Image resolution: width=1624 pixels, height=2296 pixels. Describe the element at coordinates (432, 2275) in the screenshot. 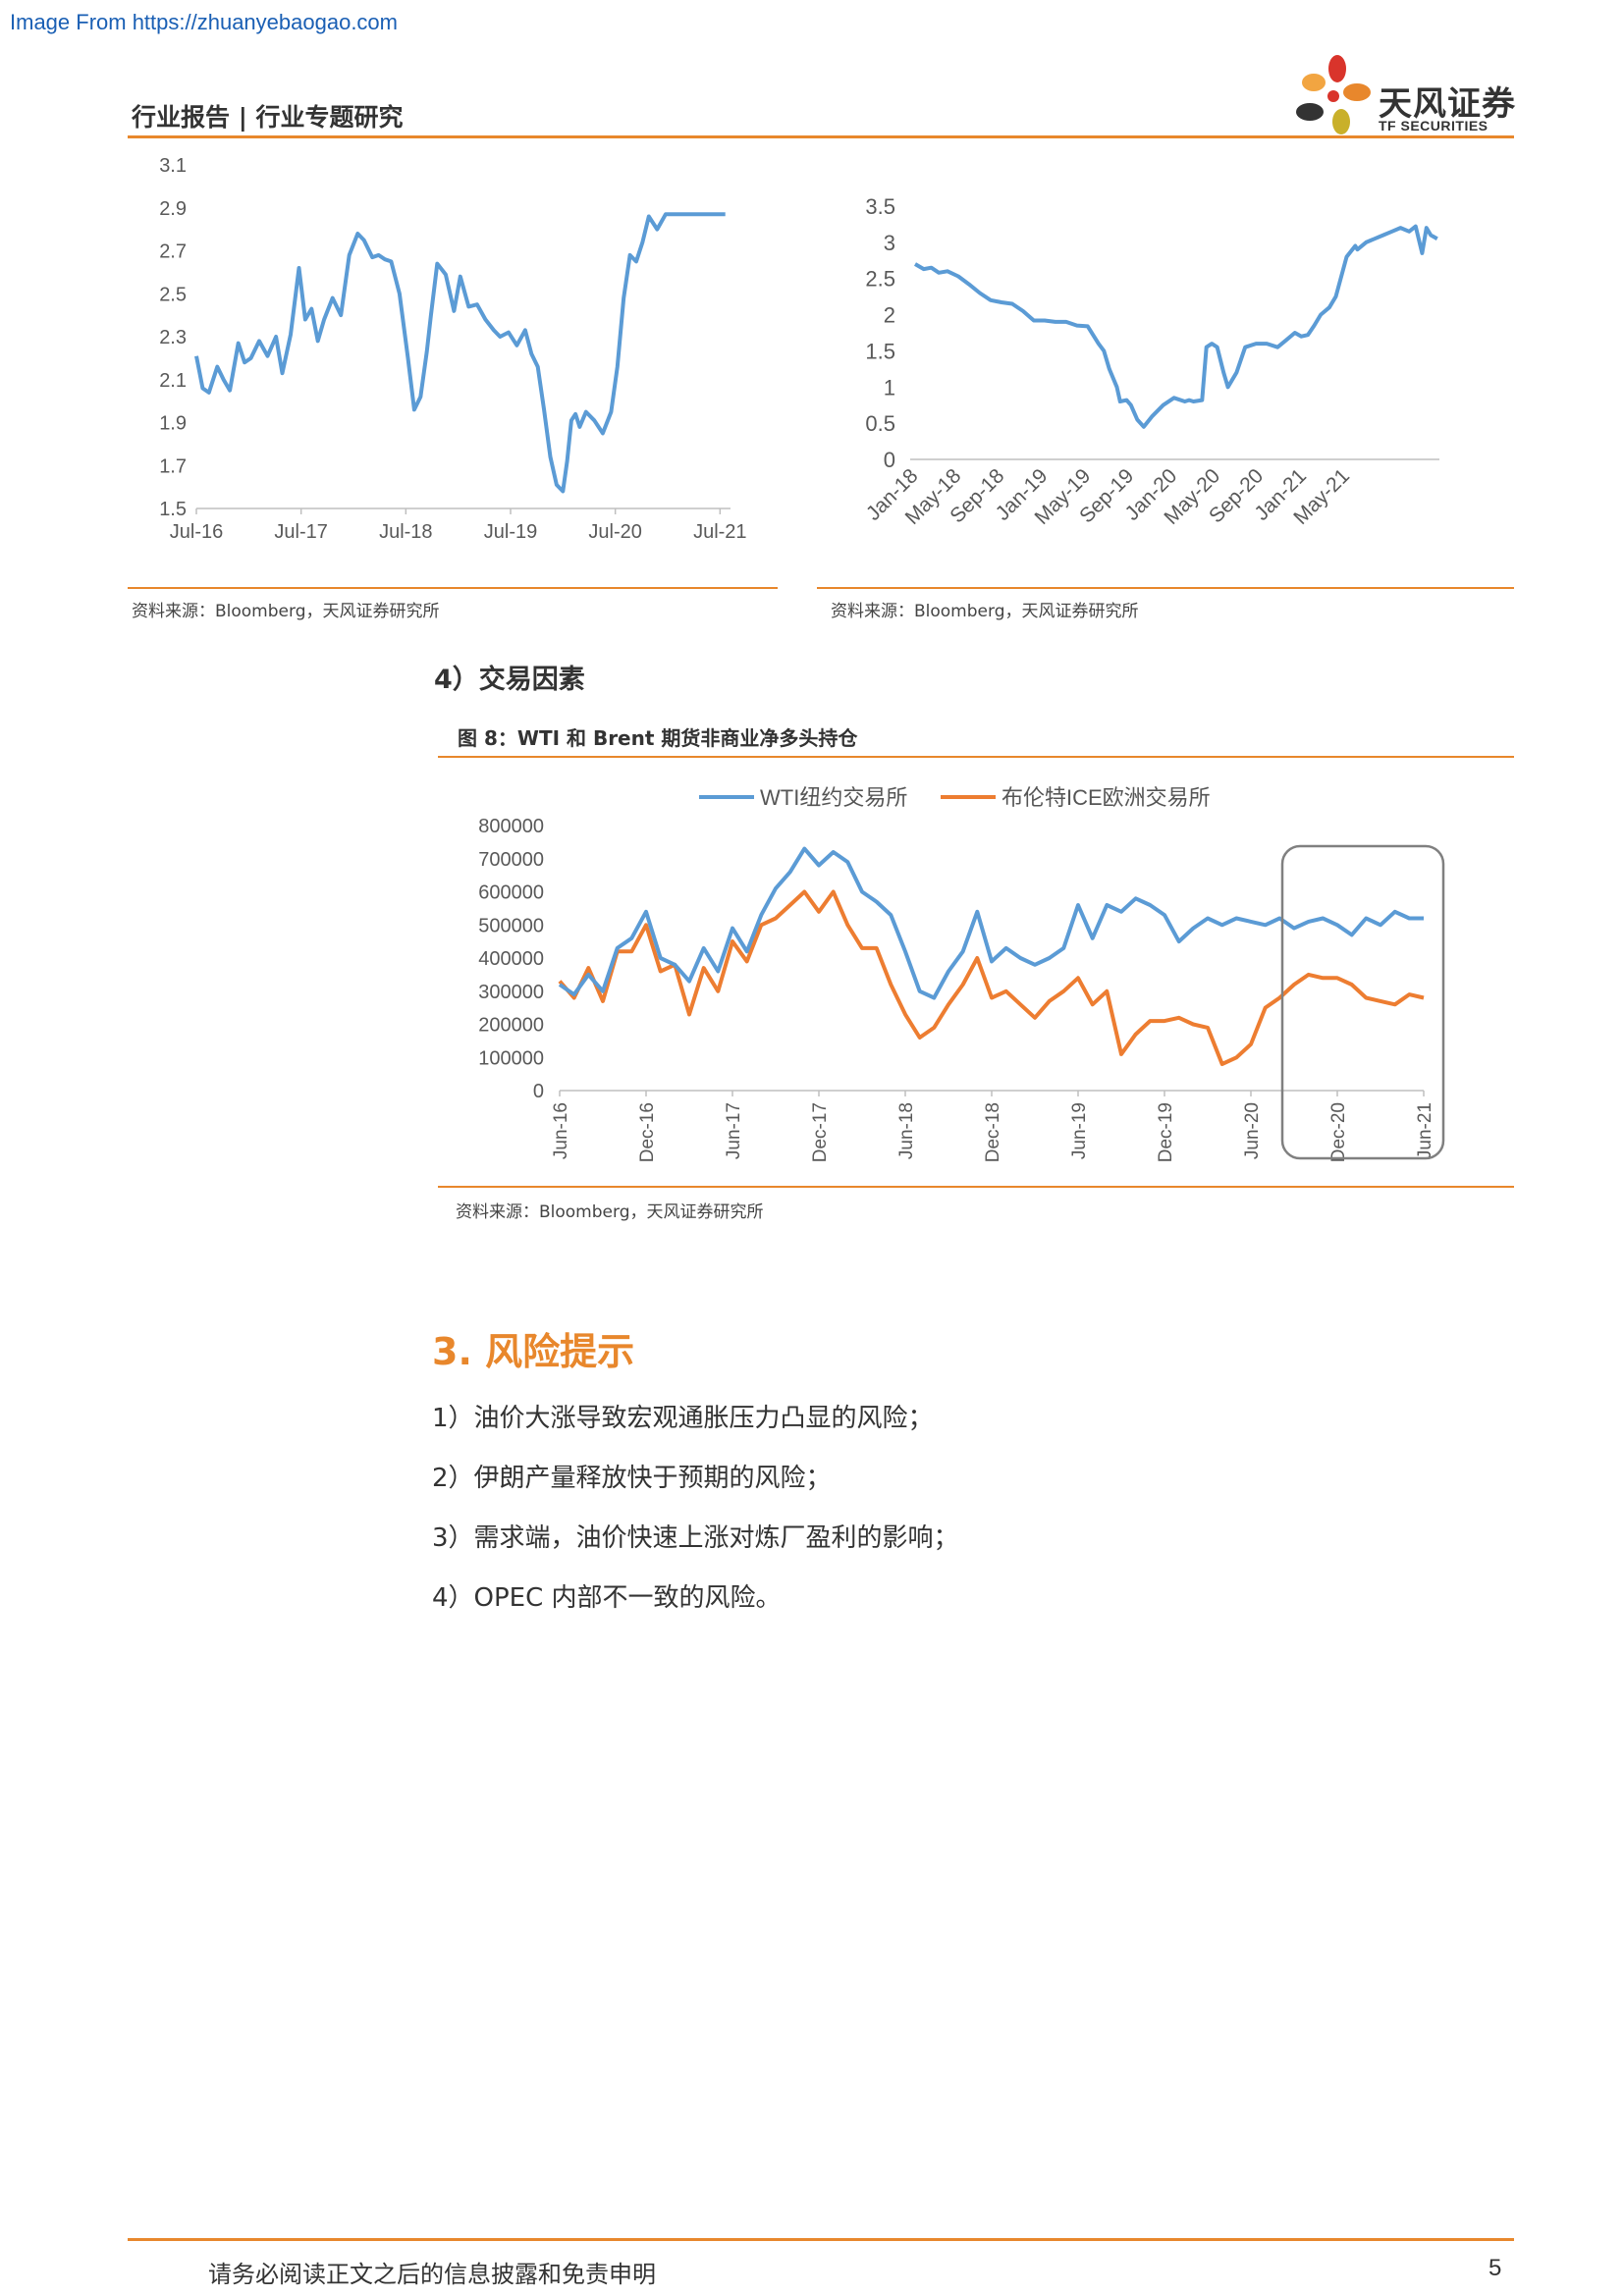

I see `footer-disclaimer: 请务必阅读正文之后的信息披露和免责申明` at that location.